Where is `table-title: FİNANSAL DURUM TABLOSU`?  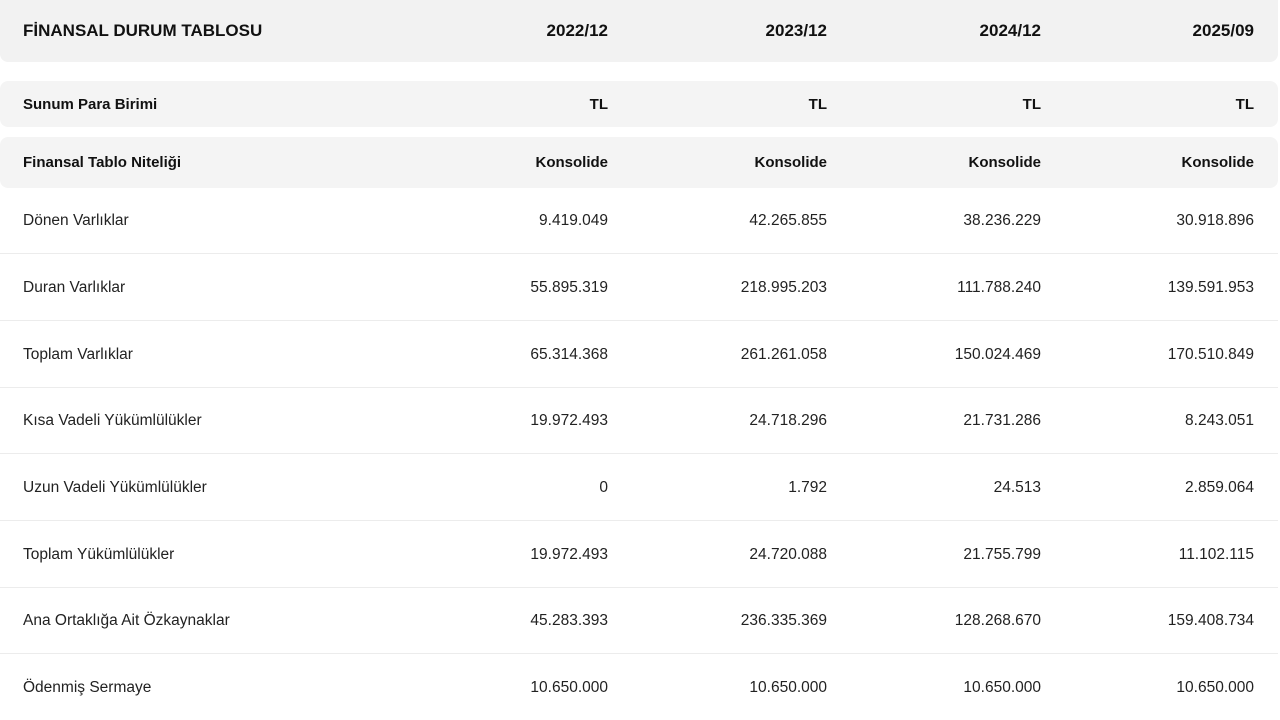 table-title: FİNANSAL DURUM TABLOSU is located at coordinates (143, 30).